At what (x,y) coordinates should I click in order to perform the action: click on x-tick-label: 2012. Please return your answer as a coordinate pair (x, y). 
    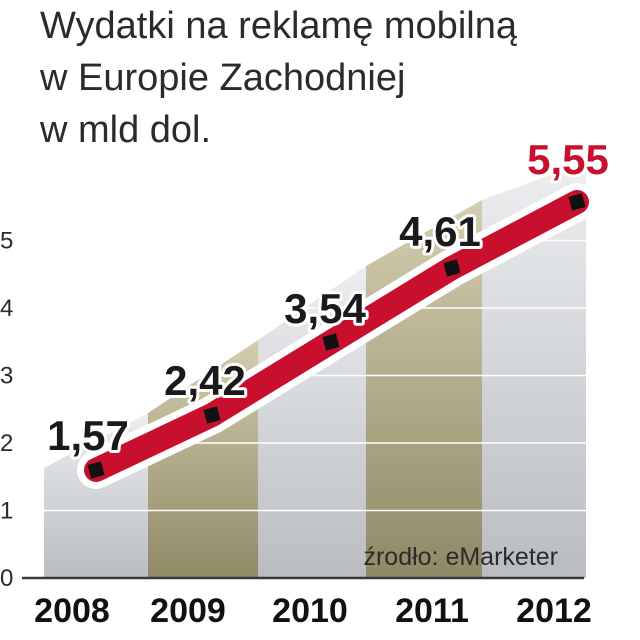
    Looking at the image, I should click on (554, 611).